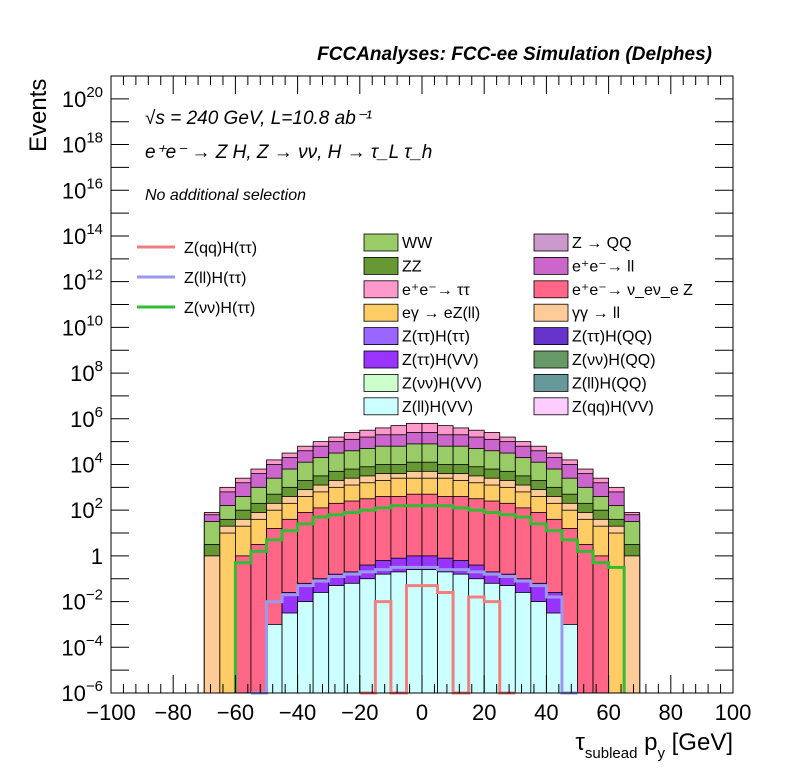 The width and height of the screenshot is (796, 772). I want to click on bar-z-ll-h-vv--18, so click(492, 638).